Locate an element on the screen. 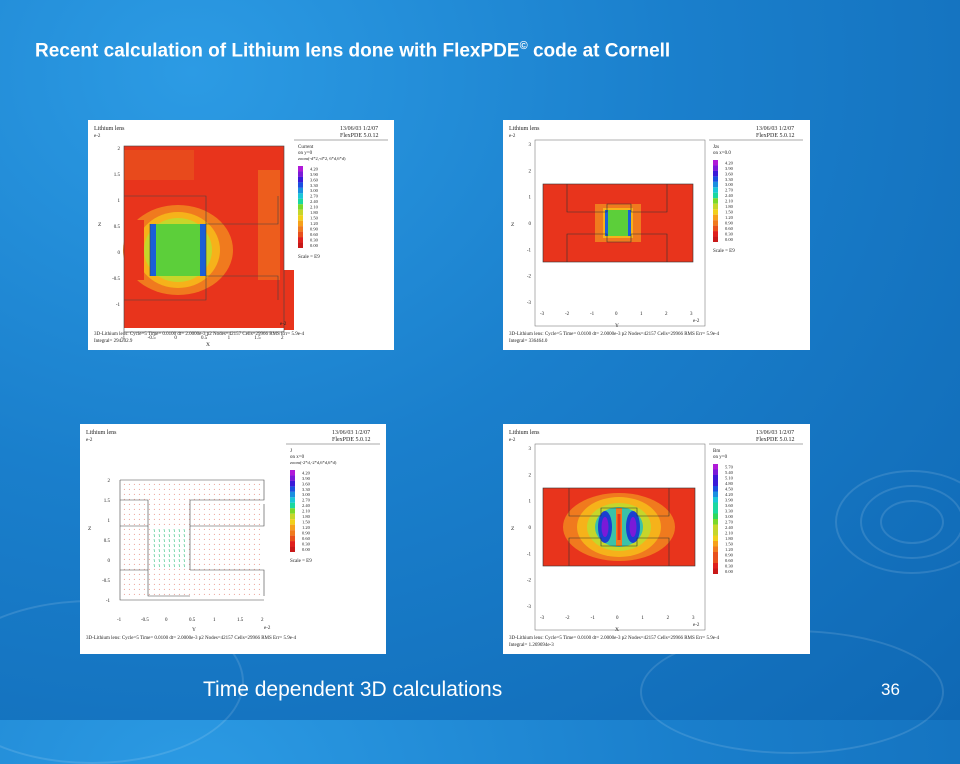 The height and width of the screenshot is (764, 960). x-tick-label: 1.5 is located at coordinates (257, 338).